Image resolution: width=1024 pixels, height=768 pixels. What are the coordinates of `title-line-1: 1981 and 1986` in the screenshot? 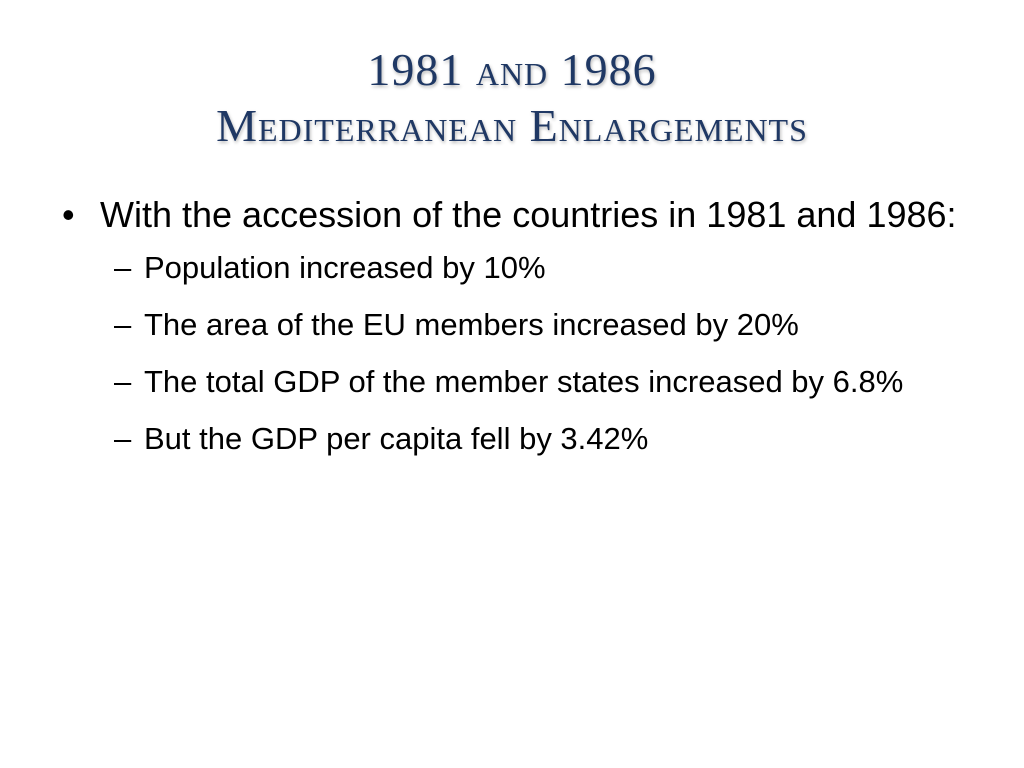 It's located at (512, 69).